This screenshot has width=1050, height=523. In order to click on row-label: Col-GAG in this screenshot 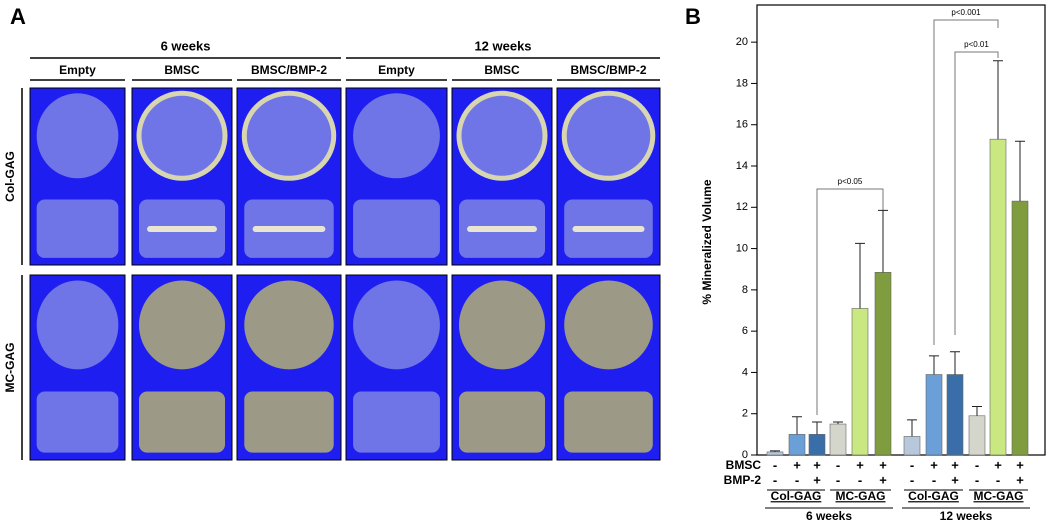, I will do `click(10, 176)`.